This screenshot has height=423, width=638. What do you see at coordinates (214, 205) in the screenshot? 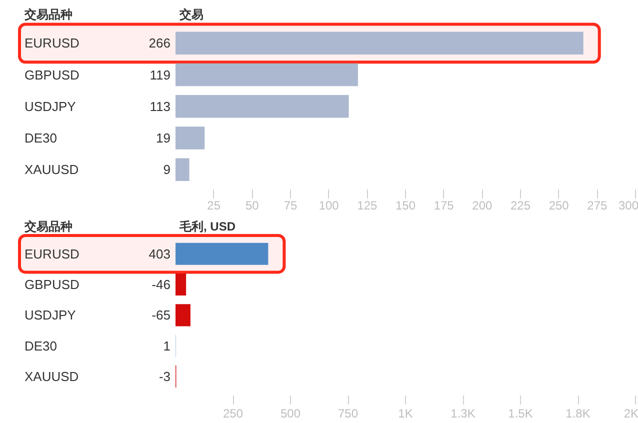
I see `x-tick-label: 25` at bounding box center [214, 205].